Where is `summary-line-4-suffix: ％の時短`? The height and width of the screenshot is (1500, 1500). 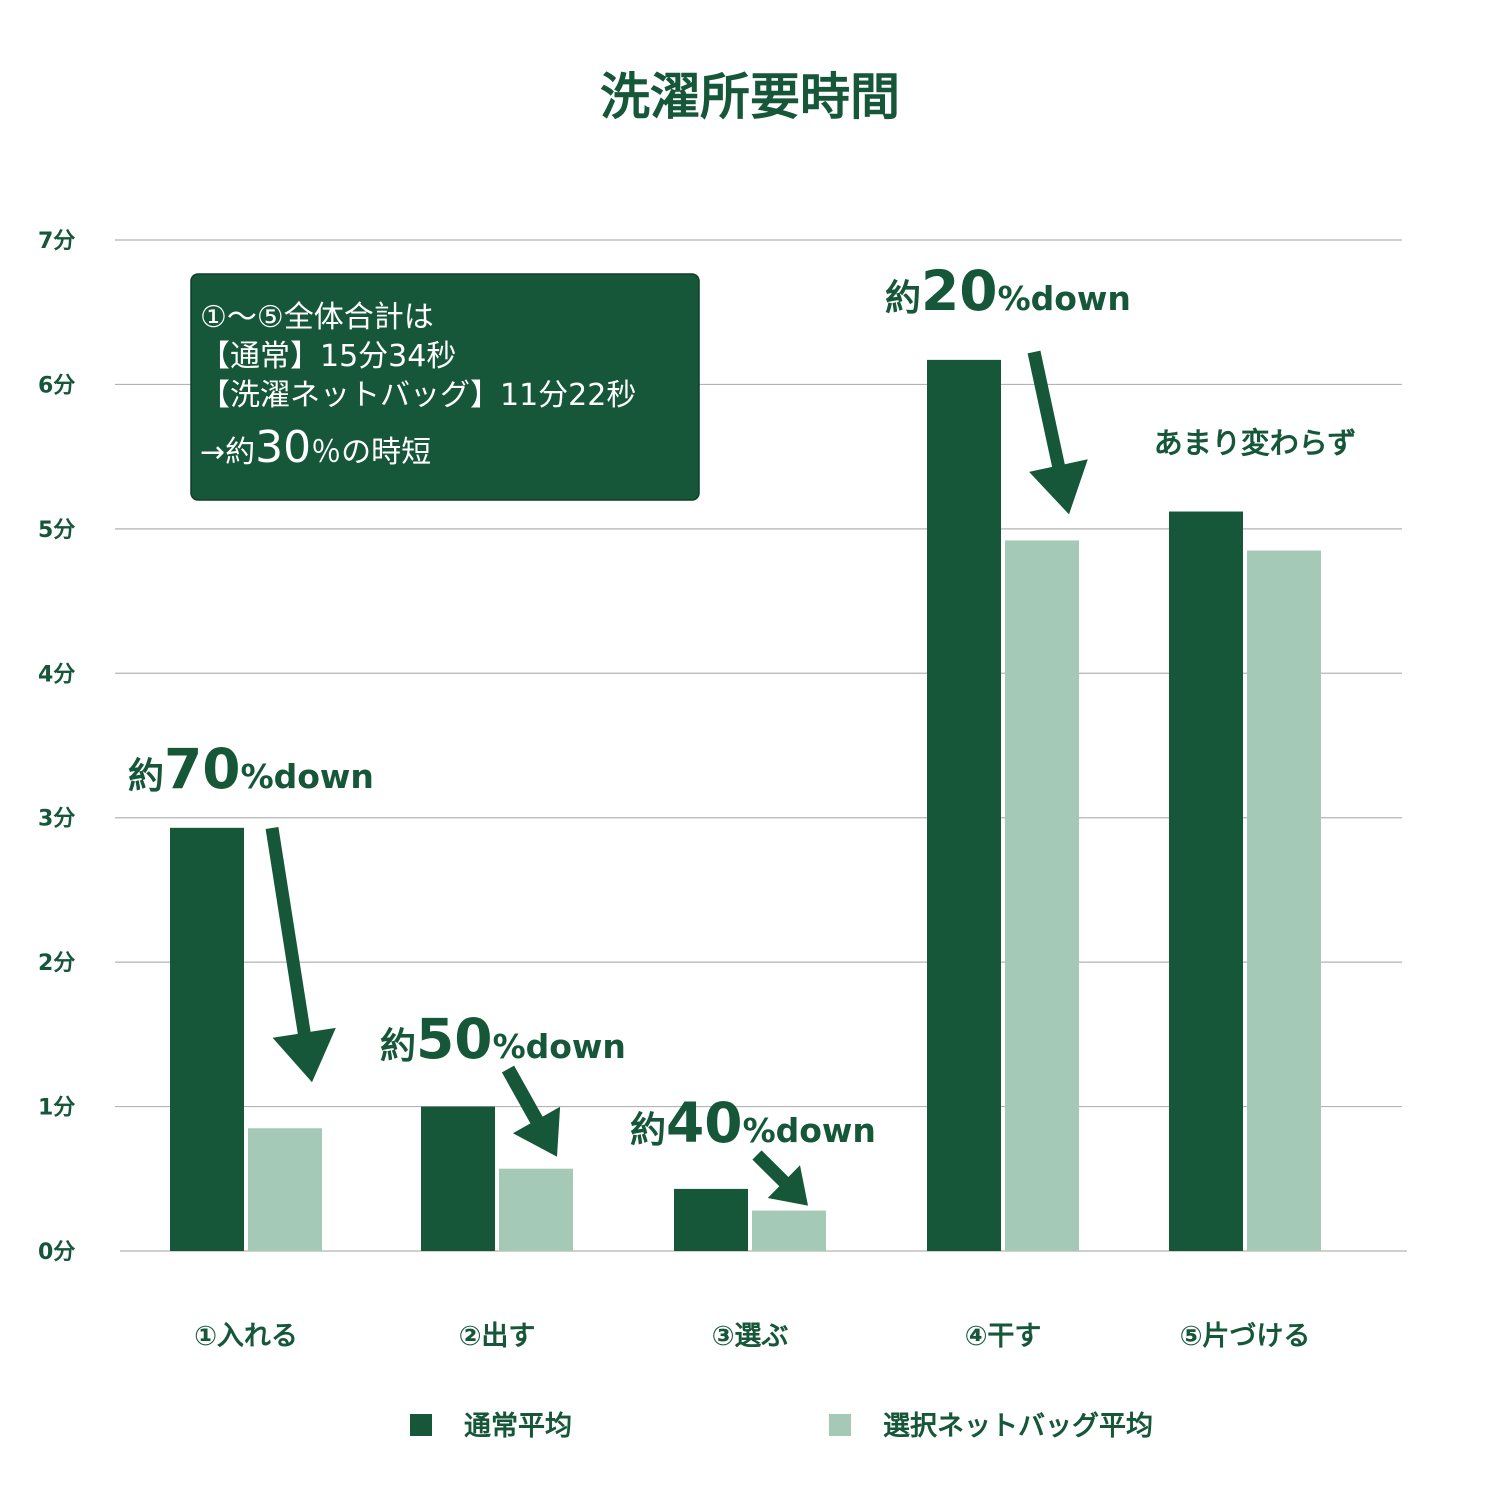 summary-line-4-suffix: ％の時短 is located at coordinates (371, 452).